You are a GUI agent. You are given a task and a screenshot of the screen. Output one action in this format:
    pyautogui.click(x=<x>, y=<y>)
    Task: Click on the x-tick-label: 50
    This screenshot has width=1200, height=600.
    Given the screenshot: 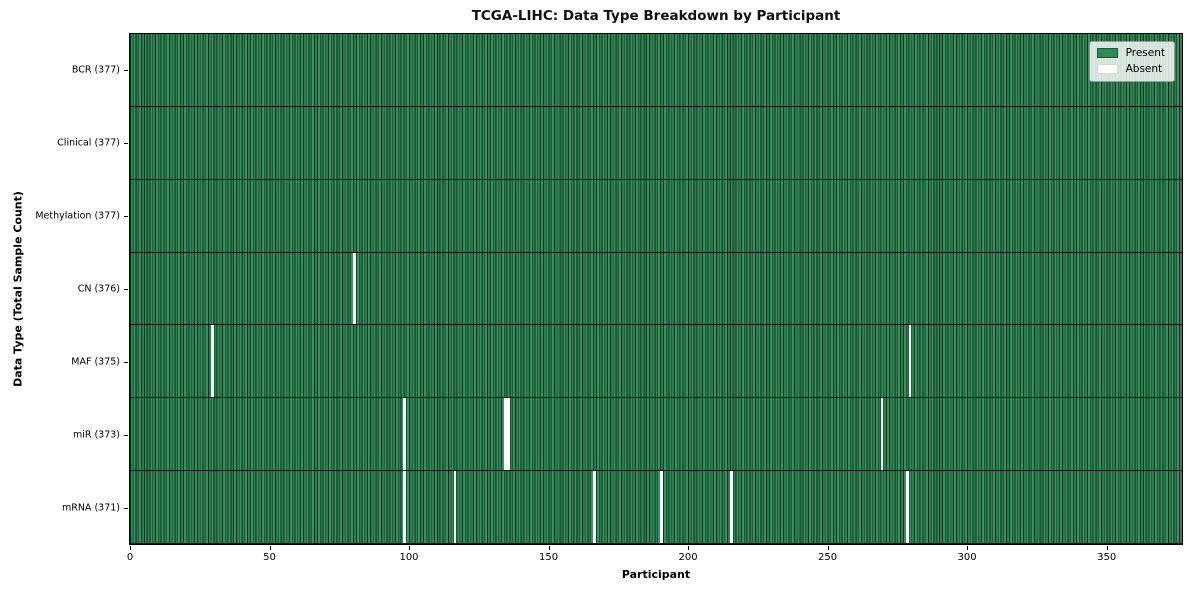 What is the action you would take?
    pyautogui.click(x=269, y=557)
    